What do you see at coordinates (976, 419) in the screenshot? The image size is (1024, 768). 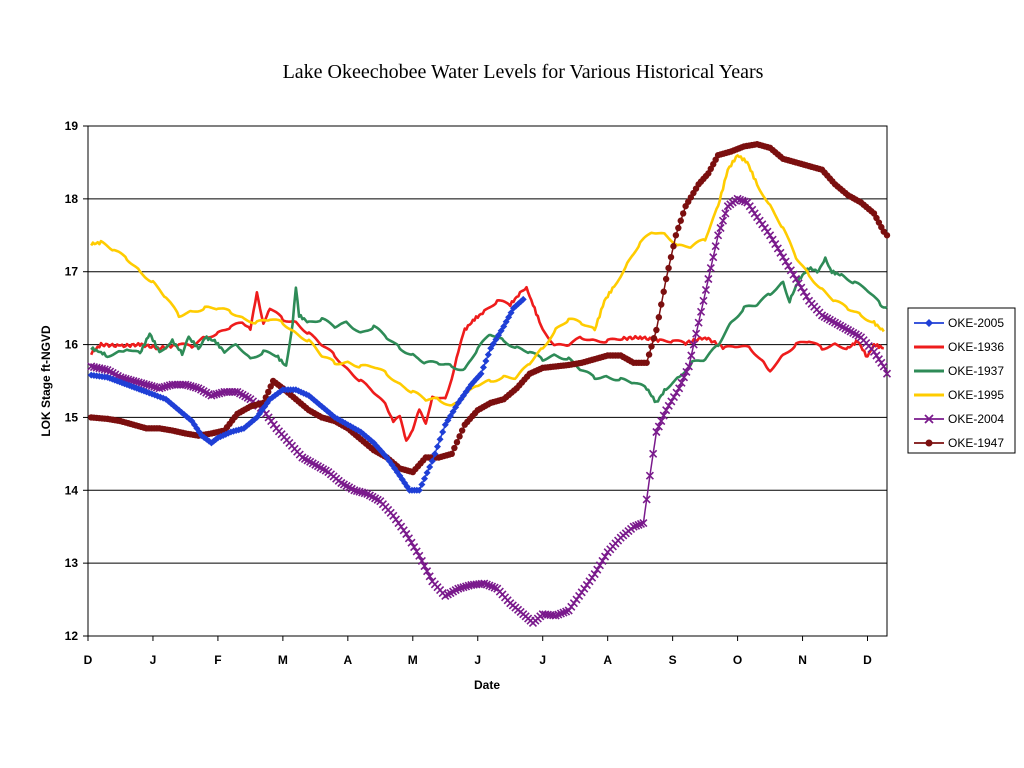 I see `legend-label: OKE-2004` at bounding box center [976, 419].